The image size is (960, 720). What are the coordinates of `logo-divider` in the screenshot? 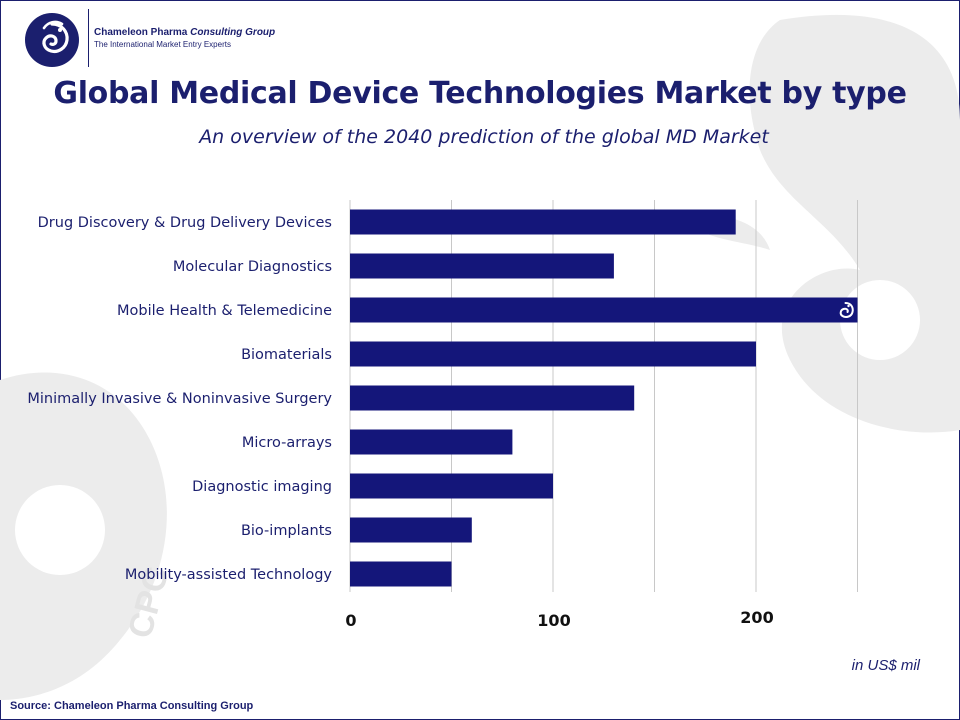 It's located at (88, 38).